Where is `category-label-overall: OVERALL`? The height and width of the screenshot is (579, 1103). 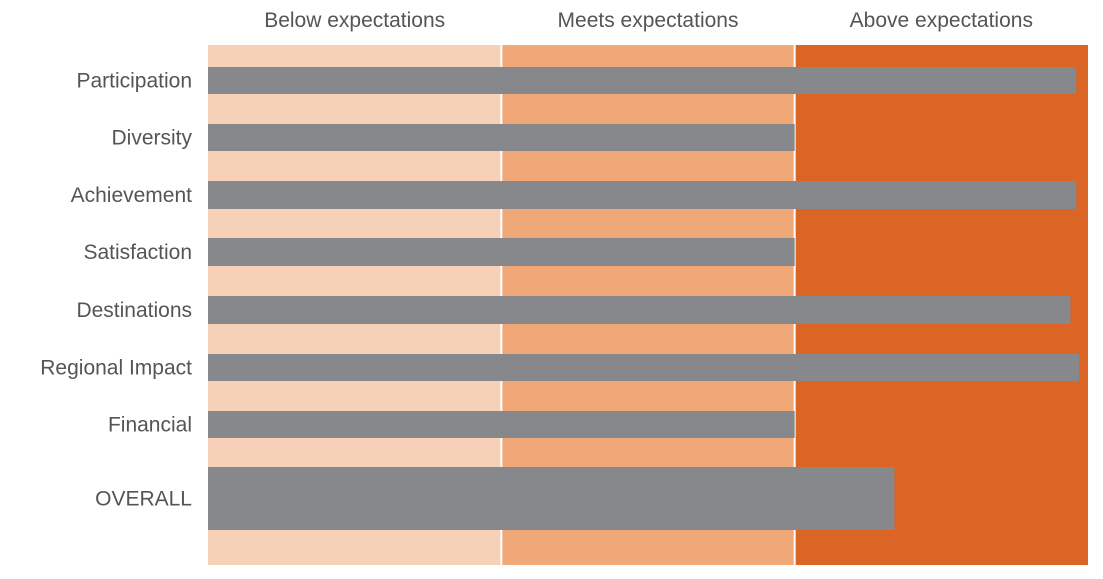 category-label-overall: OVERALL is located at coordinates (143, 499).